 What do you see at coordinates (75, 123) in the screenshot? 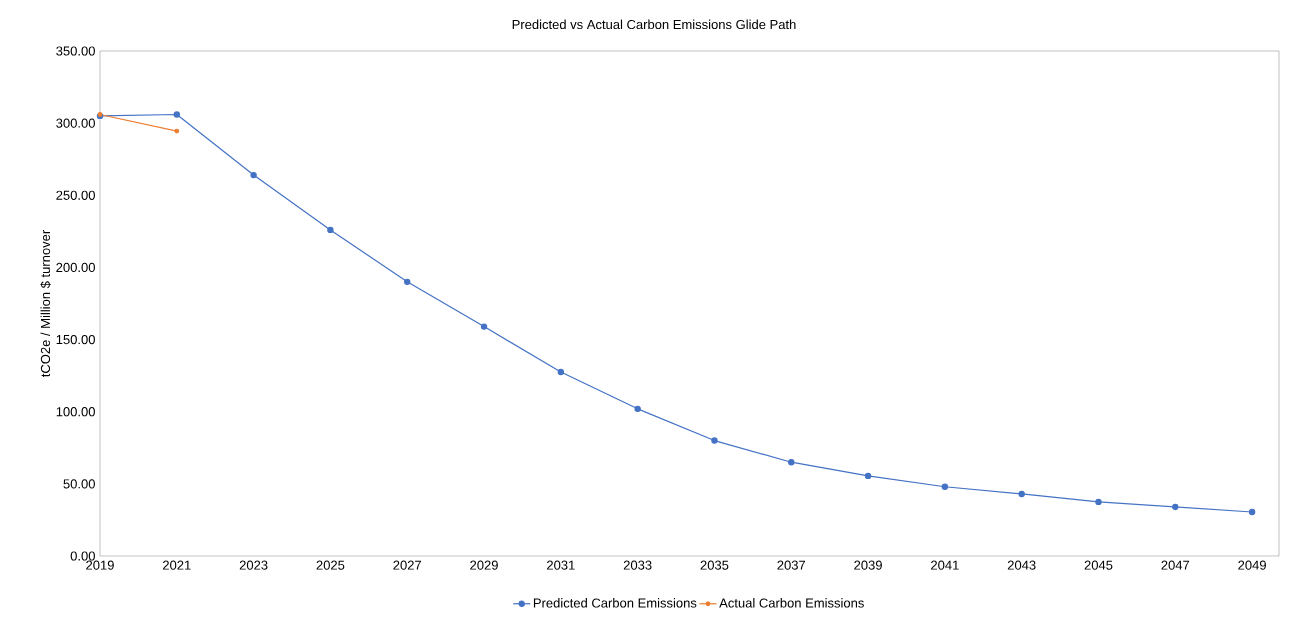
I see `y-tick-label: 300.00` at bounding box center [75, 123].